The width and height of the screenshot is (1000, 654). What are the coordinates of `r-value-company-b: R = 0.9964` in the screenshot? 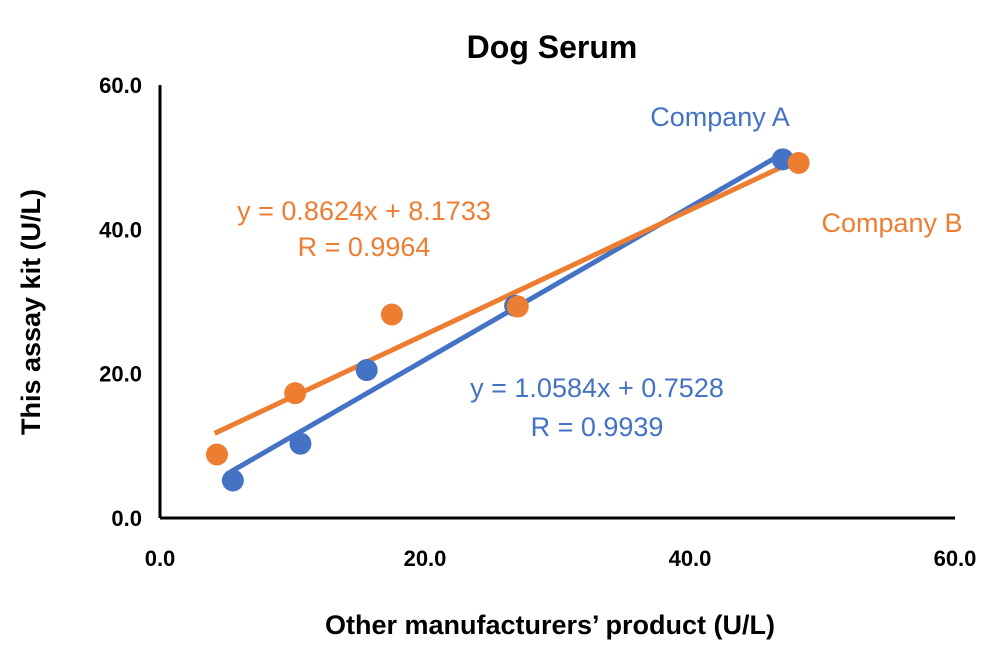 It's located at (364, 247).